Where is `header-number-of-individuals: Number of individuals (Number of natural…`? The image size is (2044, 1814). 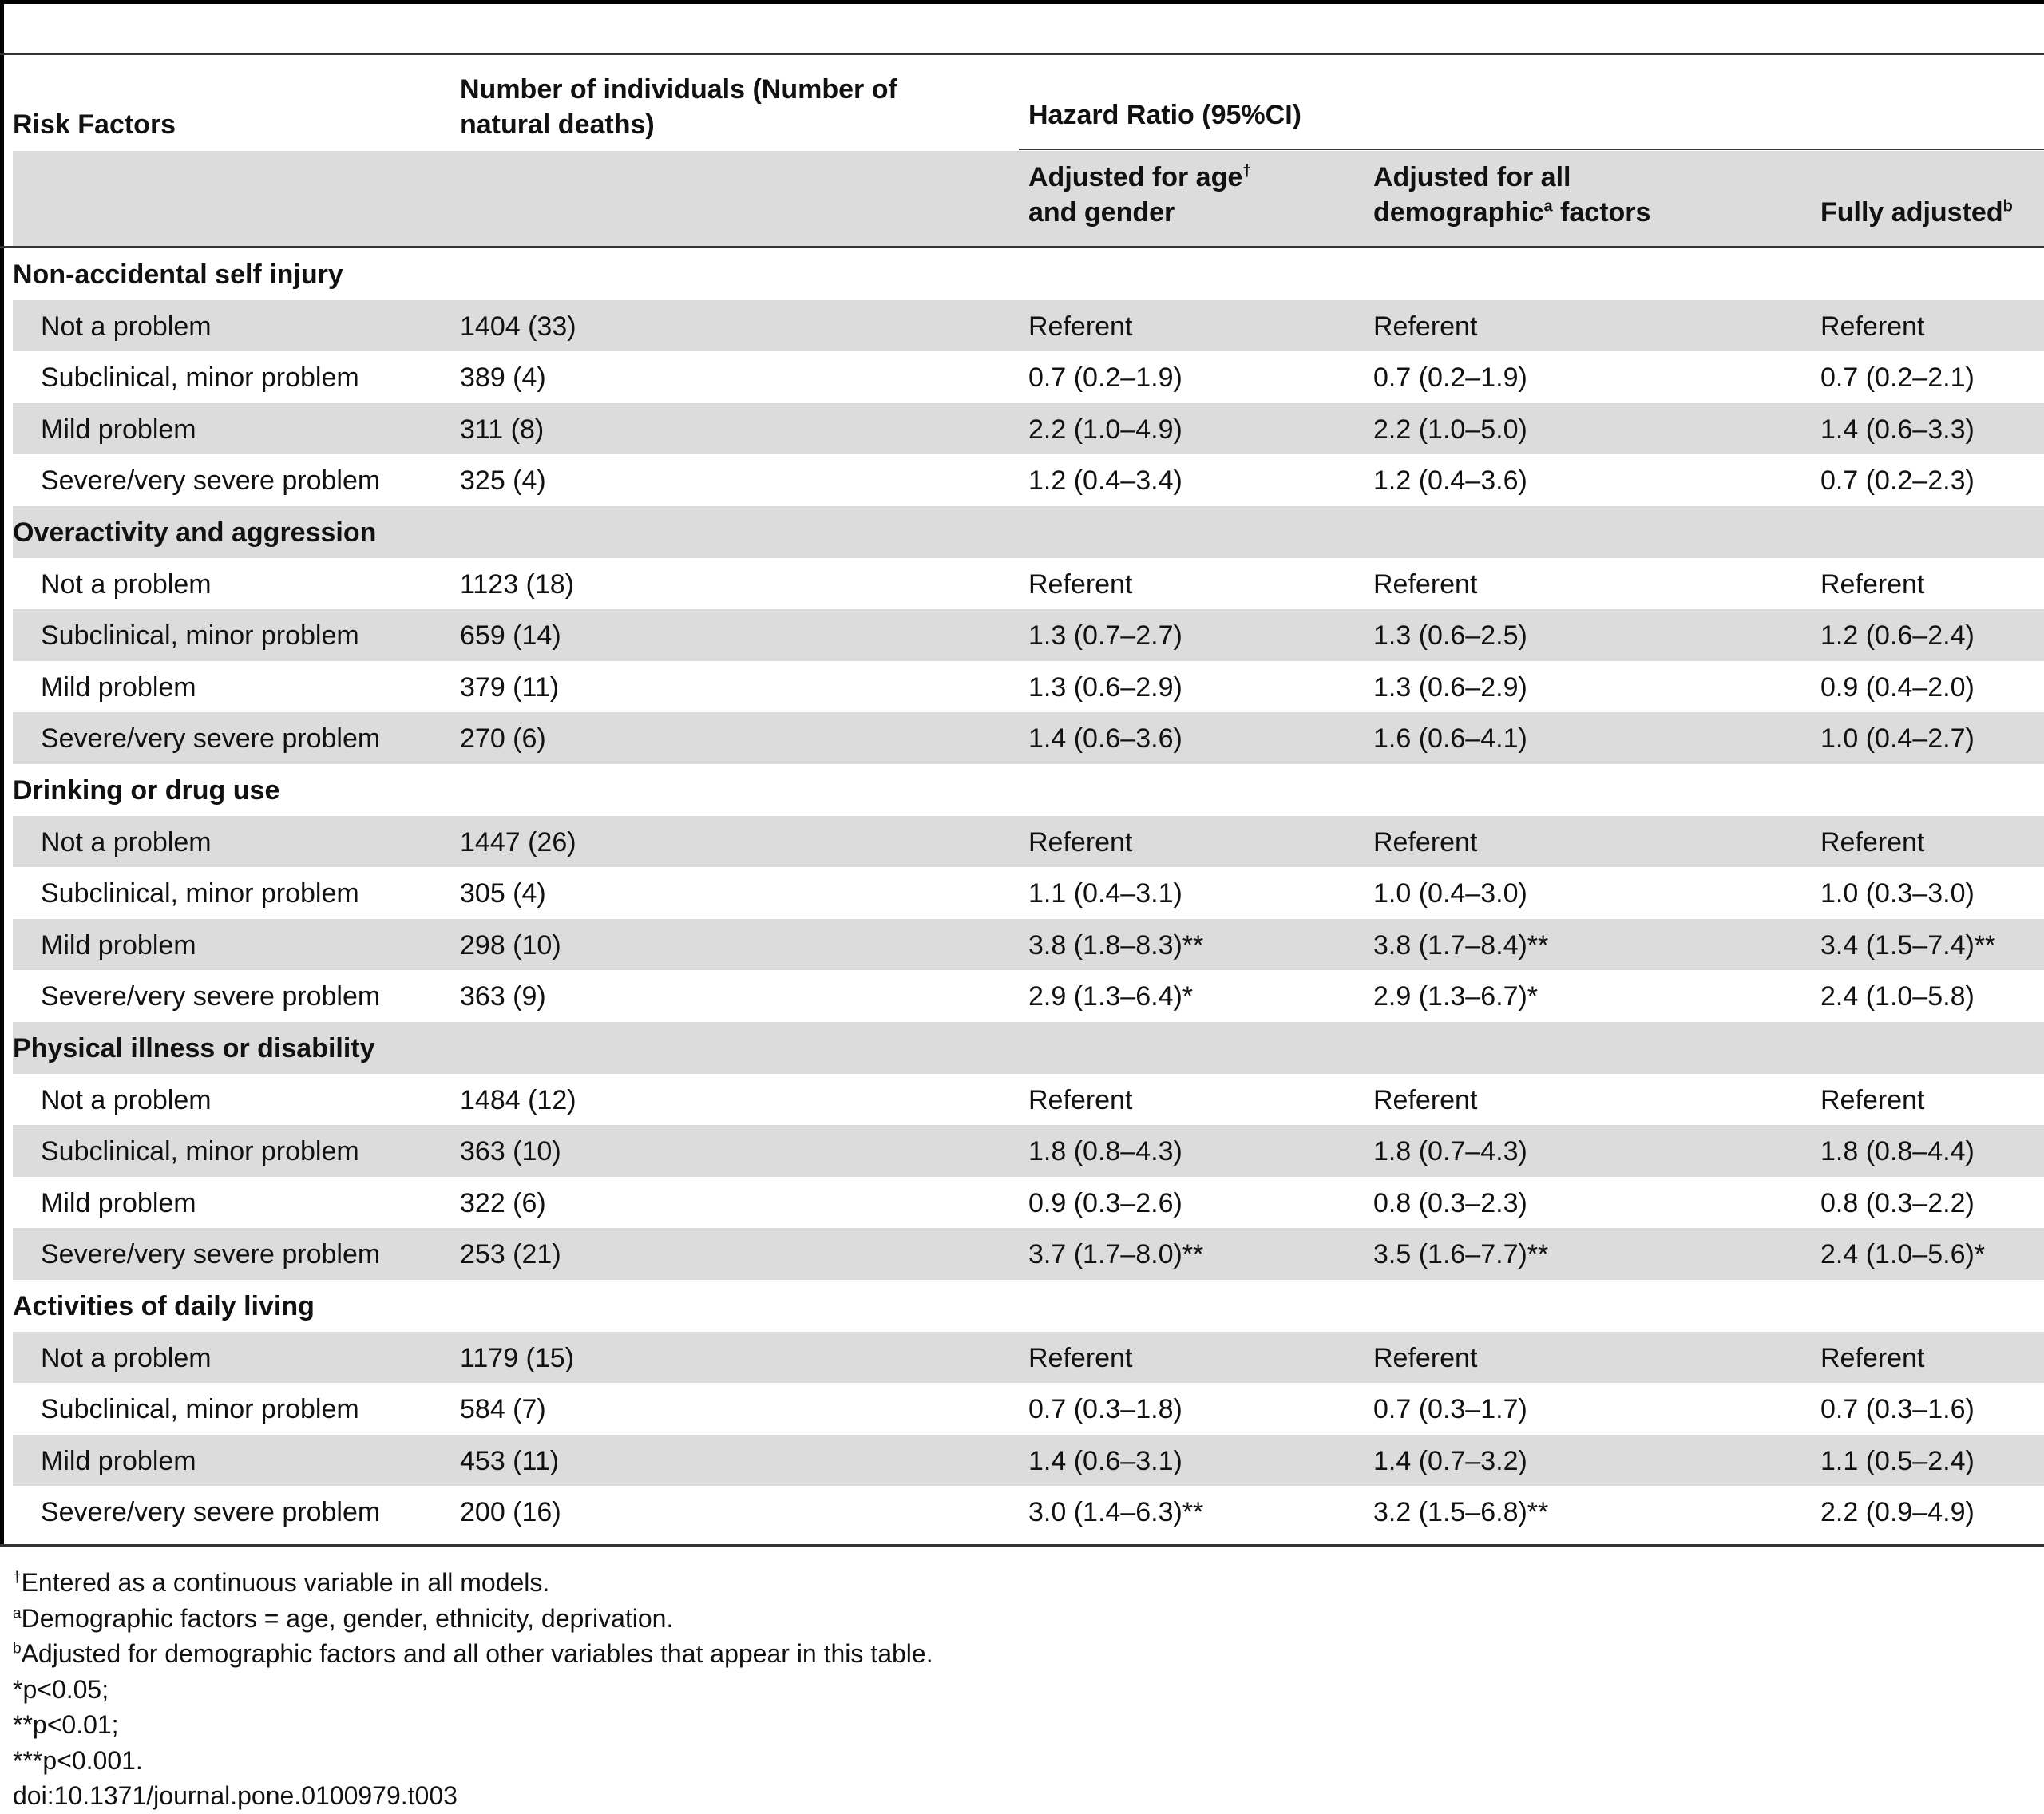 header-number-of-individuals: Number of individuals (Number of natural… is located at coordinates (715, 107).